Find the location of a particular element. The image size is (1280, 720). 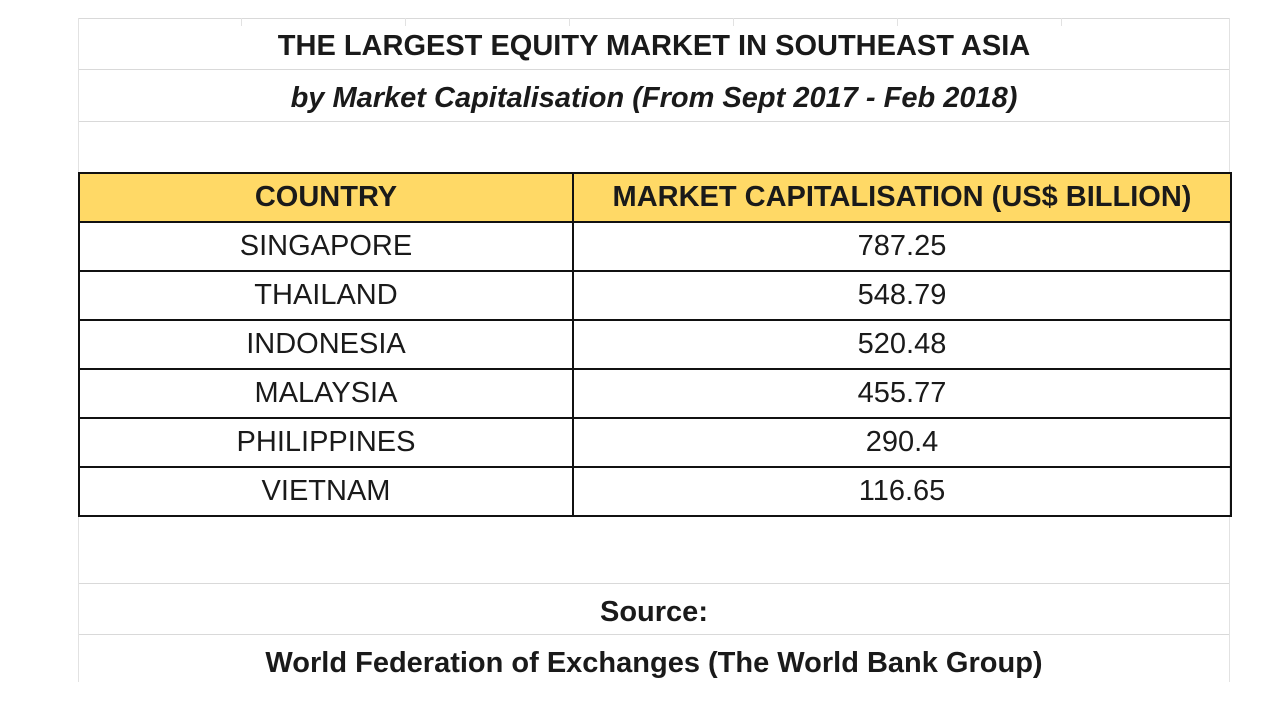

country-cell: SINGAPORE is located at coordinates (326, 246).